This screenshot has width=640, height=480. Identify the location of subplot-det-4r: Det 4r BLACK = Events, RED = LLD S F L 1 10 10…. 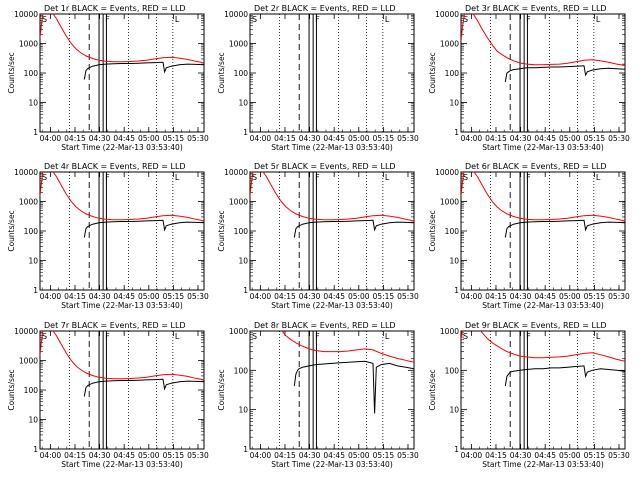
(108, 236).